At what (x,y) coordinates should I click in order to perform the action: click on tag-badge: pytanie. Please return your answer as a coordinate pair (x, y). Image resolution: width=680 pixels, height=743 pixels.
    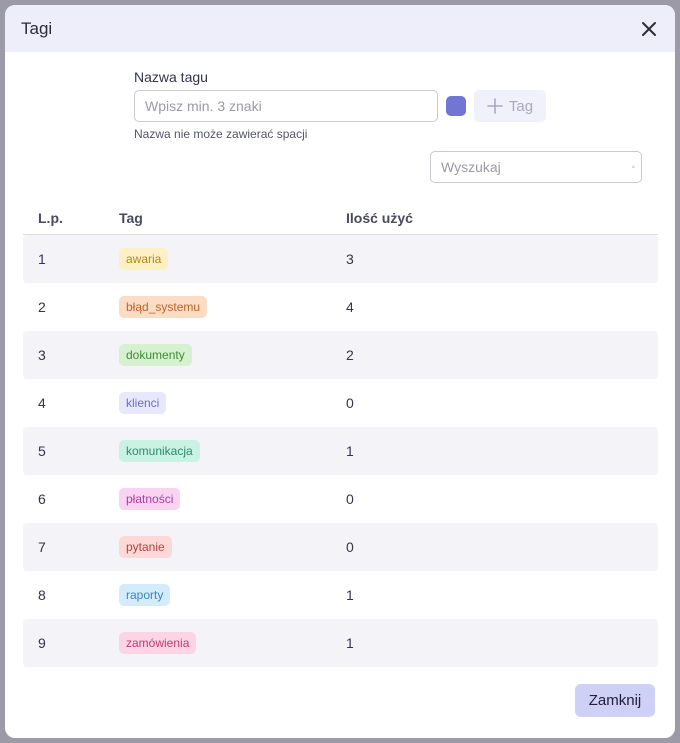
    Looking at the image, I should click on (145, 547).